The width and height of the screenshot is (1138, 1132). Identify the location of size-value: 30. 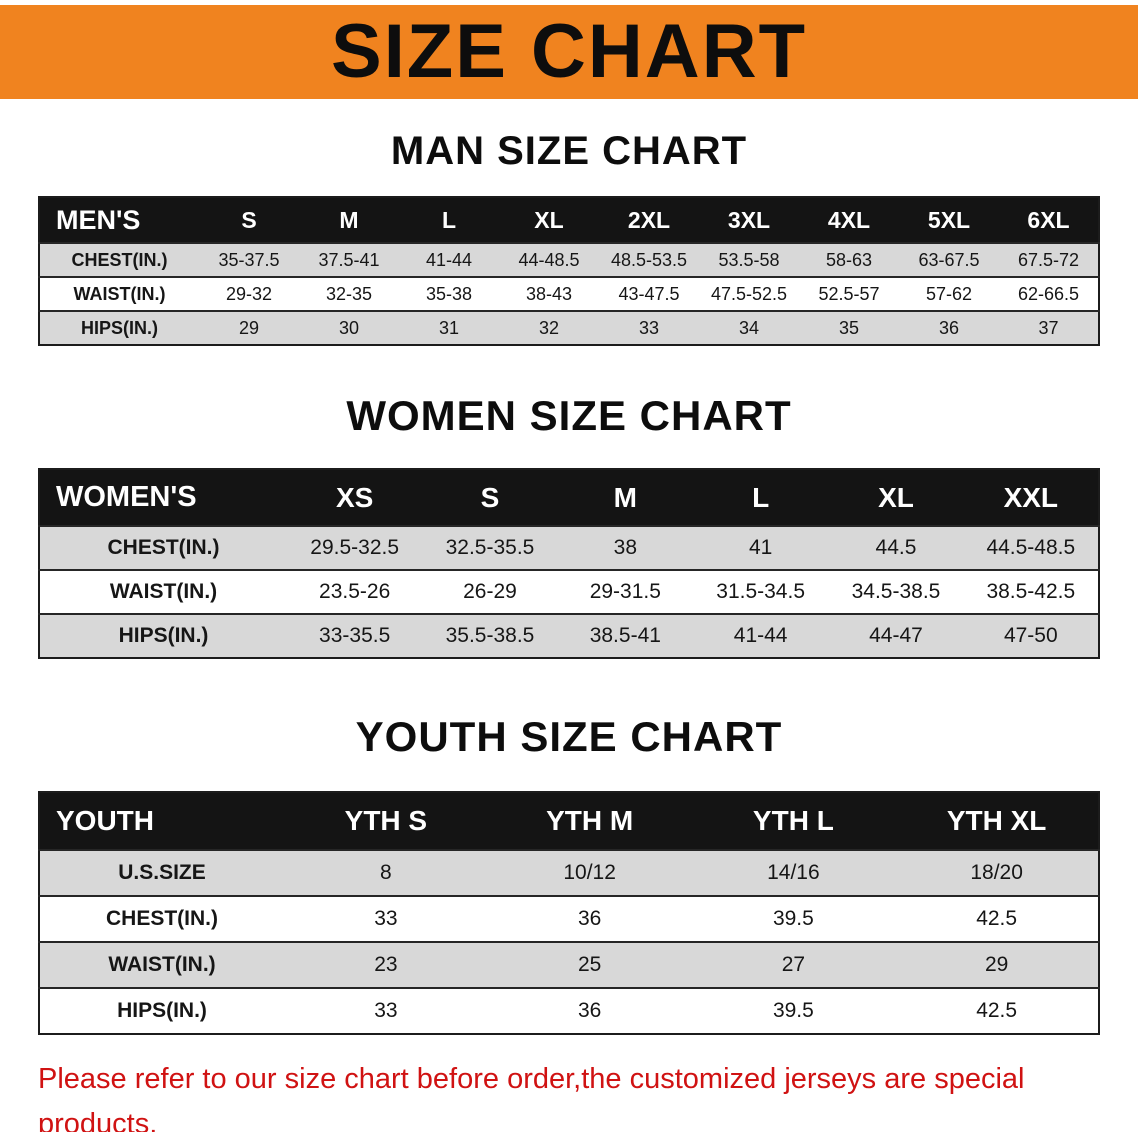
(349, 327).